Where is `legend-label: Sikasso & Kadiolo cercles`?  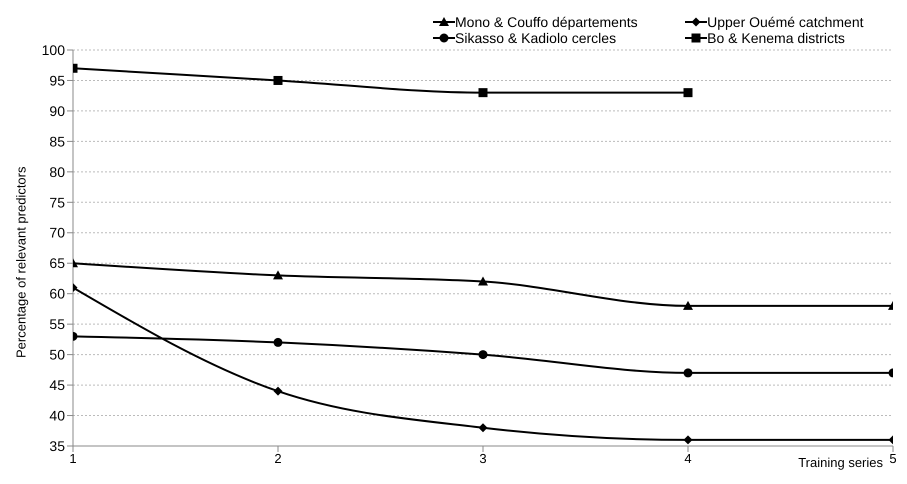 legend-label: Sikasso & Kadiolo cercles is located at coordinates (535, 38).